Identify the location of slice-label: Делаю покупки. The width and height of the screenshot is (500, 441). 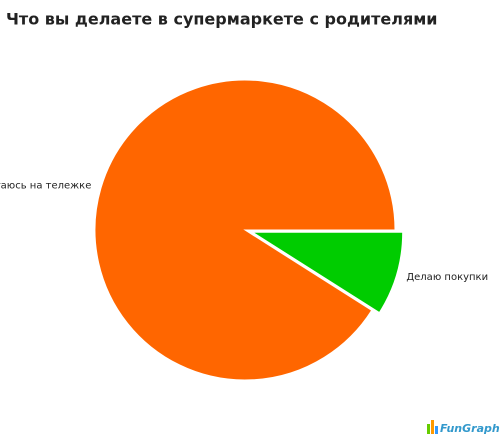
(447, 277).